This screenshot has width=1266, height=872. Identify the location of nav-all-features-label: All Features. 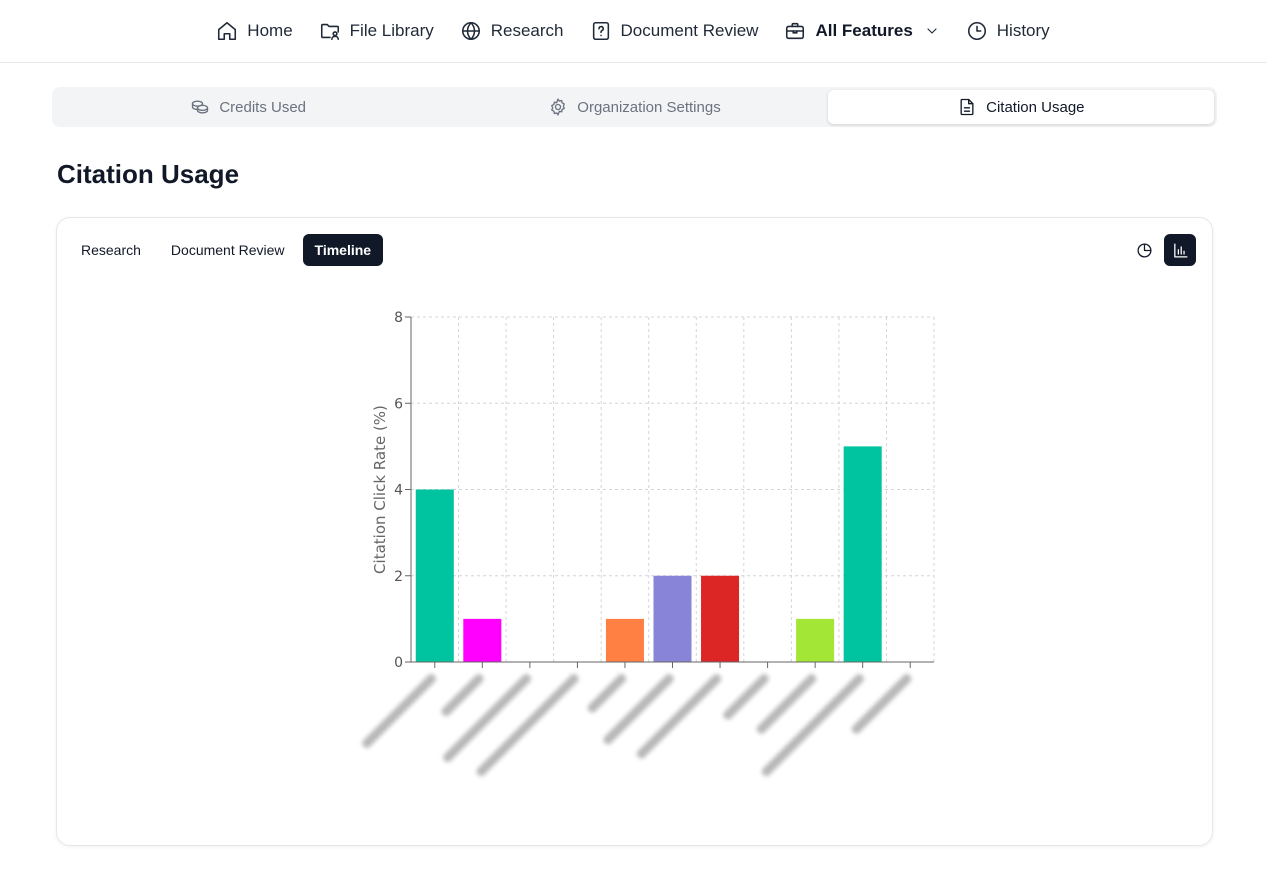
(864, 30).